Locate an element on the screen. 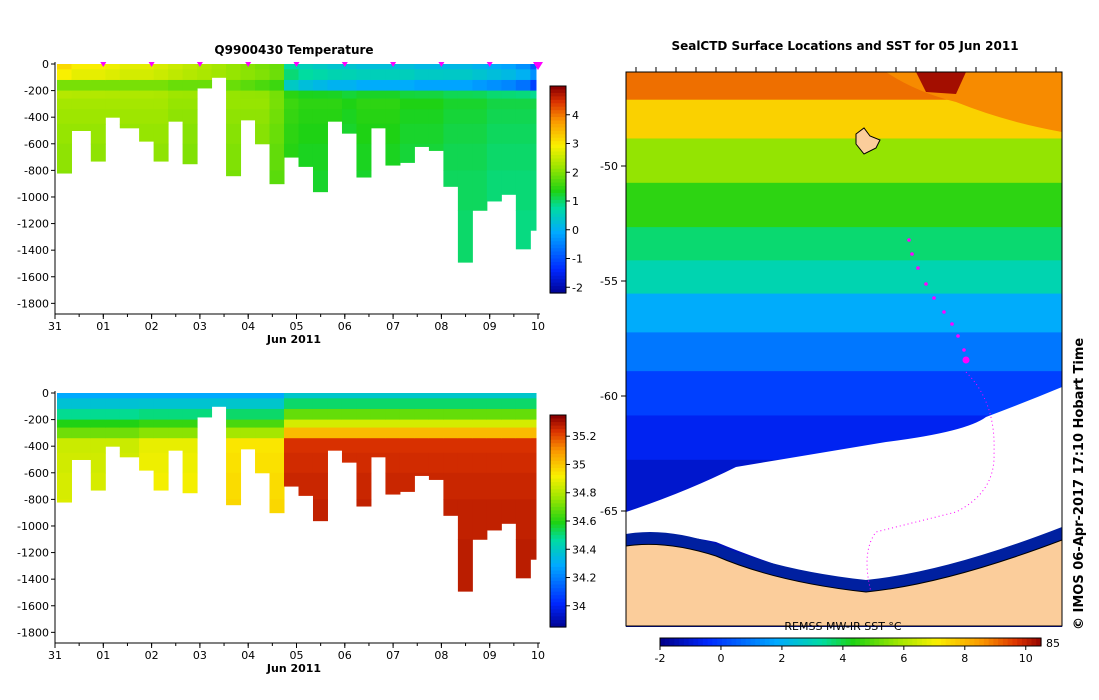 Image resolution: width=1099 pixels, height=700 pixels. sst-colorbar-label: REMSS MW-IR SST °C is located at coordinates (843, 626).